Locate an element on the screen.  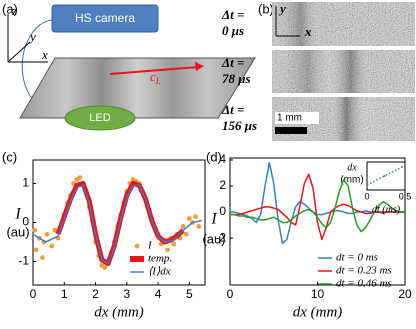
x-tick-label: 4 is located at coordinates (158, 294).